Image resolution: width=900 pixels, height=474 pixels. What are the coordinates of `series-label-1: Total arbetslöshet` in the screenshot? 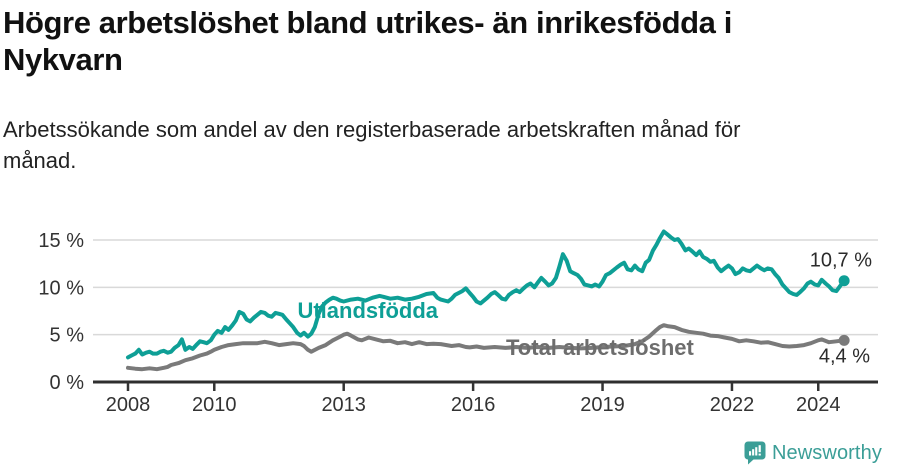 It's located at (600, 347).